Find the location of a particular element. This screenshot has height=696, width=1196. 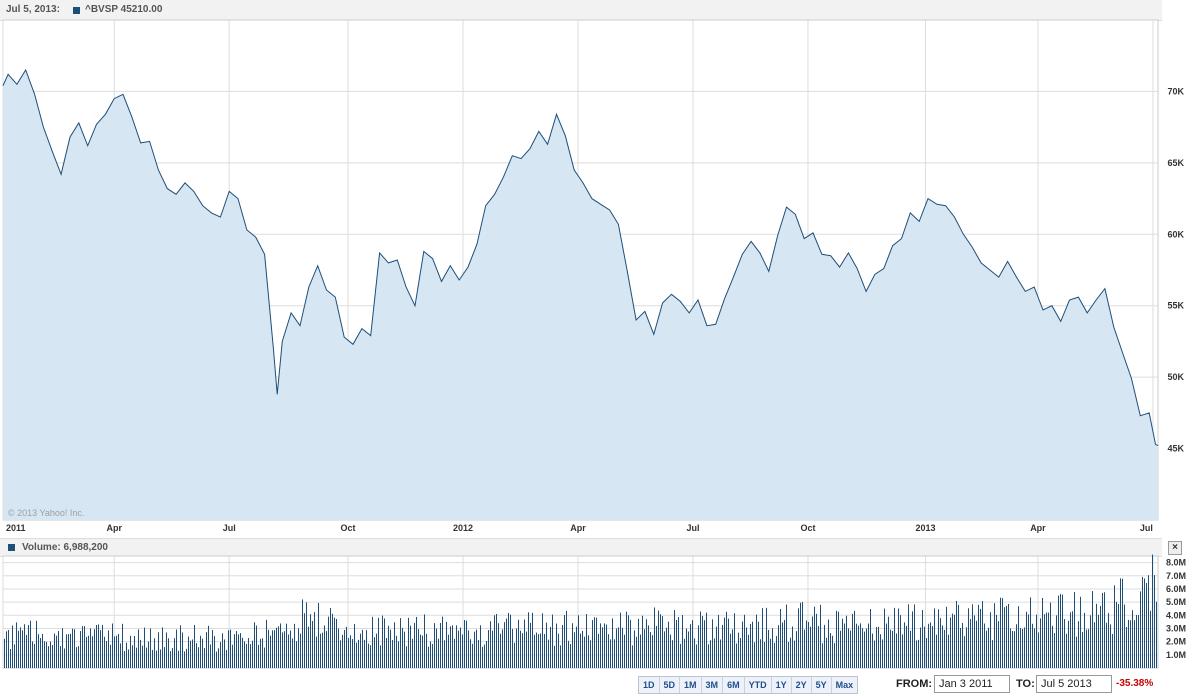

to-date-input: Jul 5 2013 is located at coordinates (1074, 684).